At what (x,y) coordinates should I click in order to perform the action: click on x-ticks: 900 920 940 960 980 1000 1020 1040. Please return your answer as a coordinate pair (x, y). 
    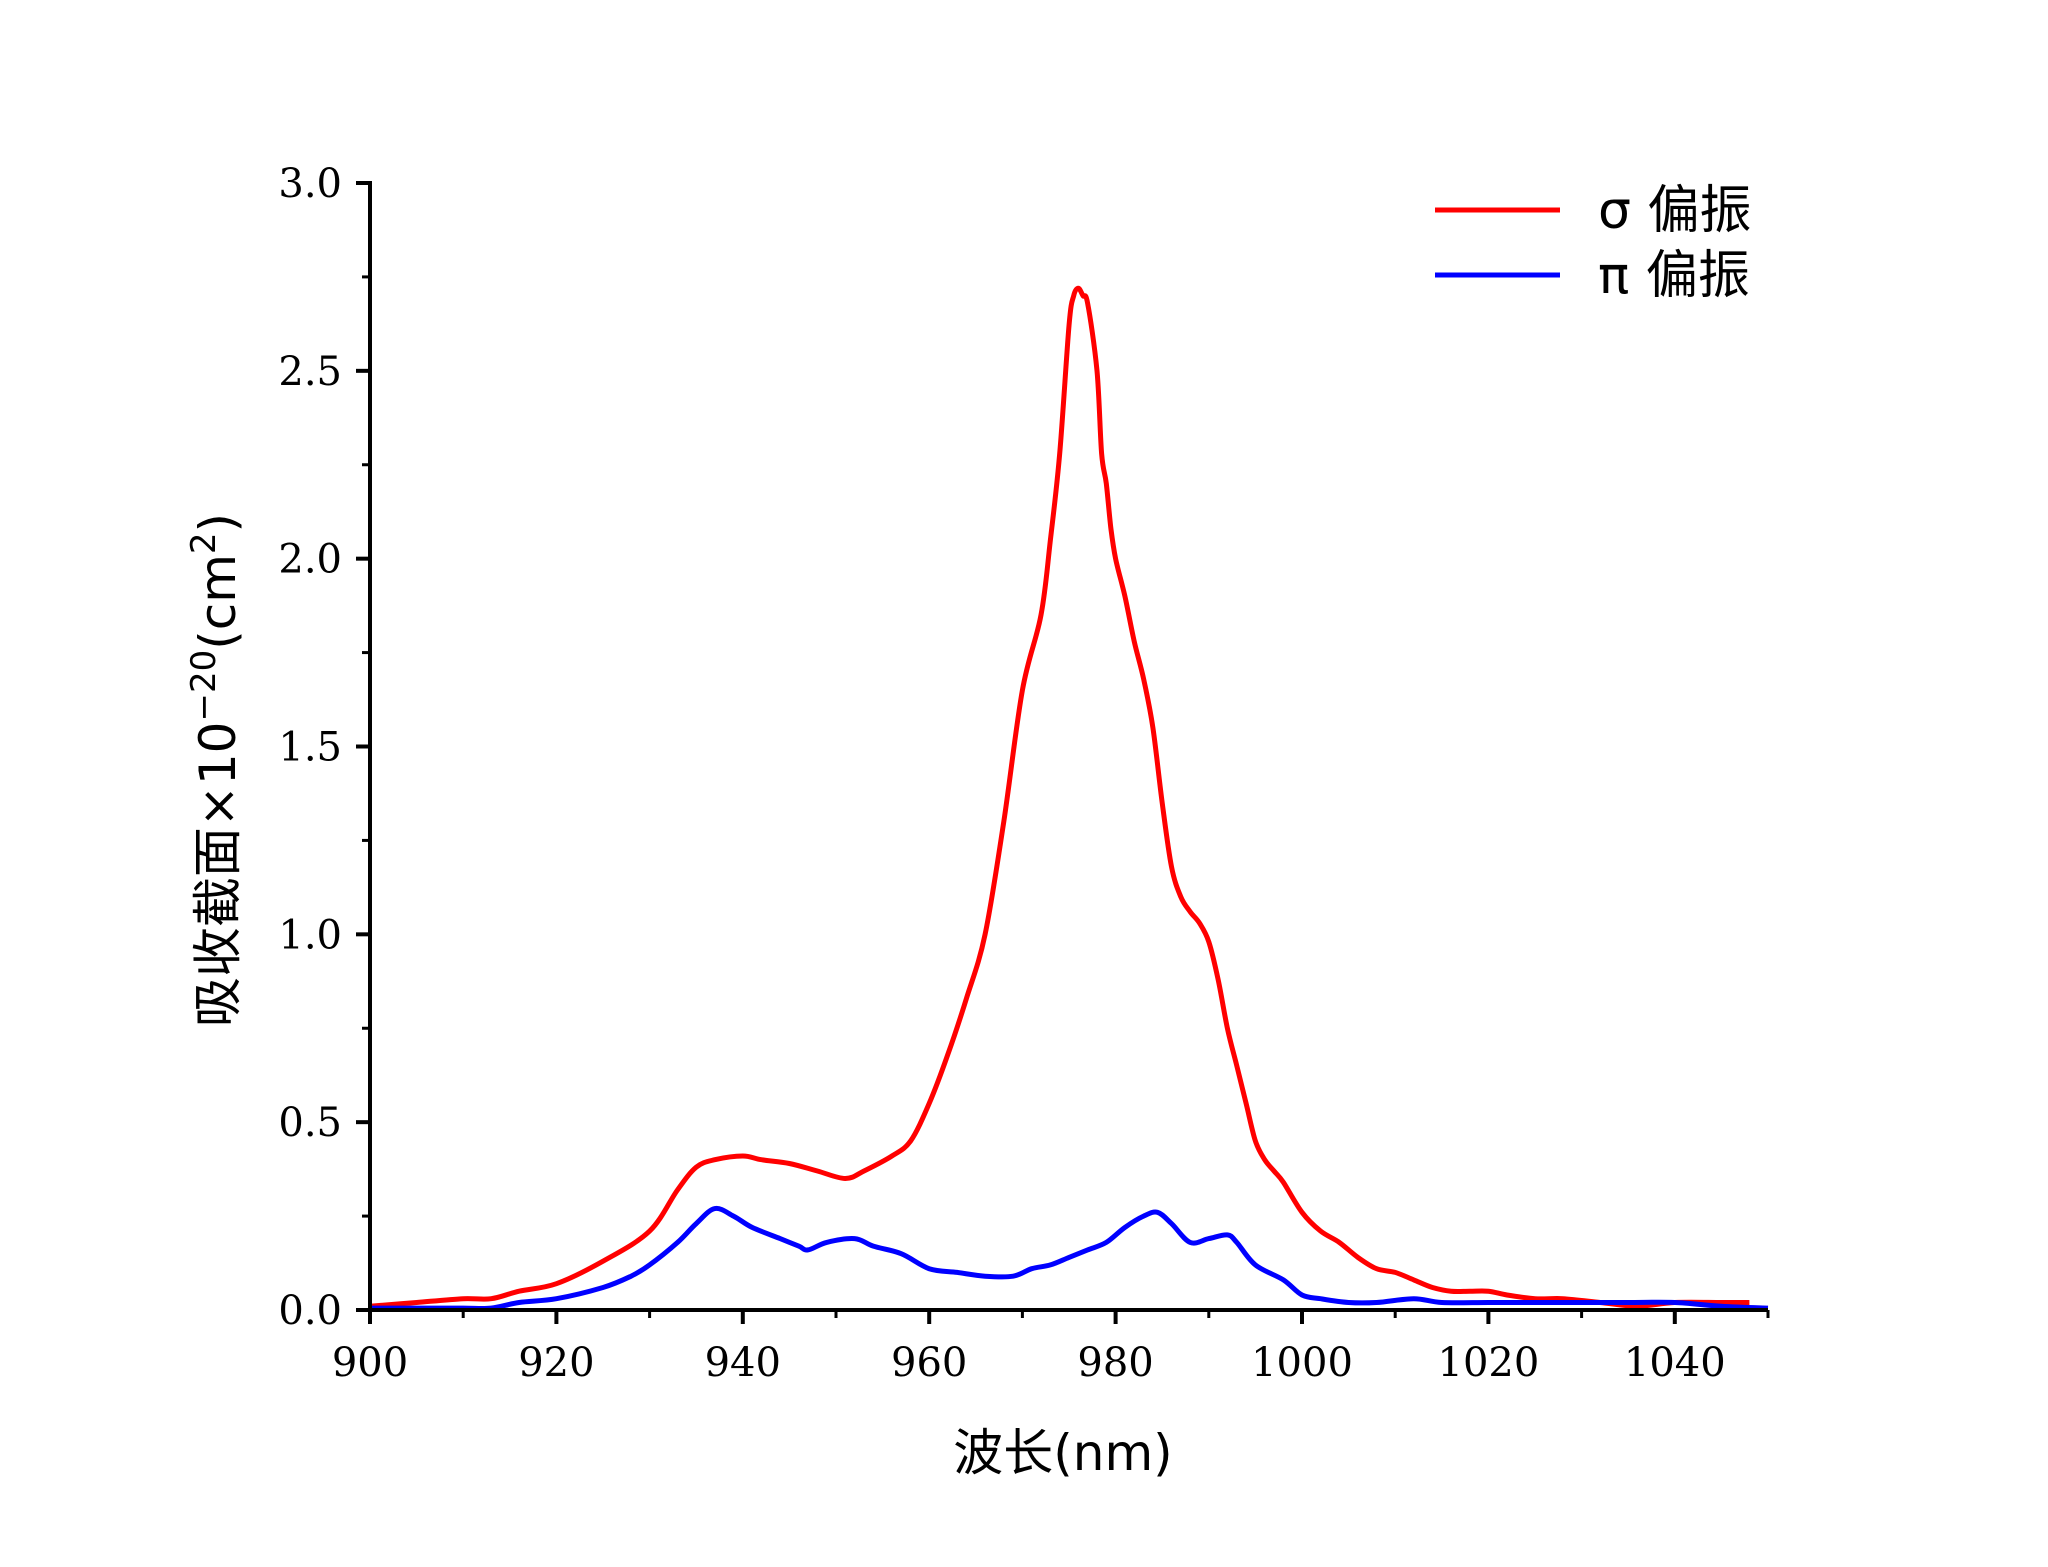
    Looking at the image, I should click on (1051, 1348).